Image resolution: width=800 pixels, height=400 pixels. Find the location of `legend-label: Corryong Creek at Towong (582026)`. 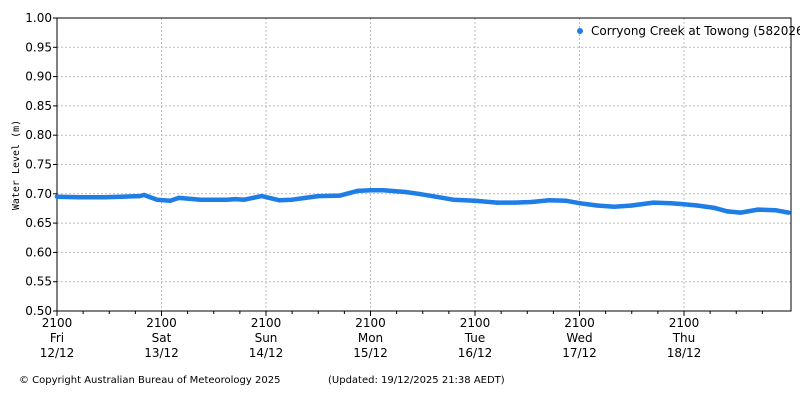

legend-label: Corryong Creek at Towong (582026) is located at coordinates (695, 31).